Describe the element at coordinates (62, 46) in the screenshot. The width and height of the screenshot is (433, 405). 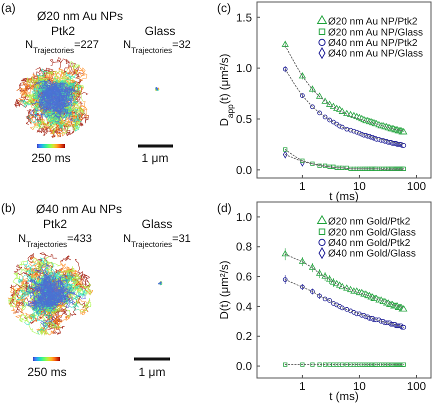
I see `text: N$_{Trajectories}$=227` at that location.